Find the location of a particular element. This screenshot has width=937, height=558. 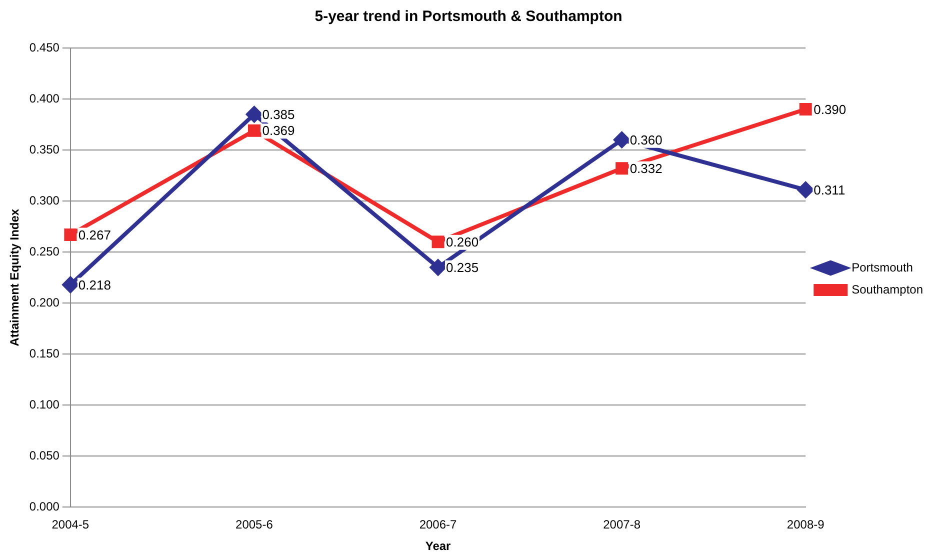

y-tick-label: 0.450 is located at coordinates (44, 47).